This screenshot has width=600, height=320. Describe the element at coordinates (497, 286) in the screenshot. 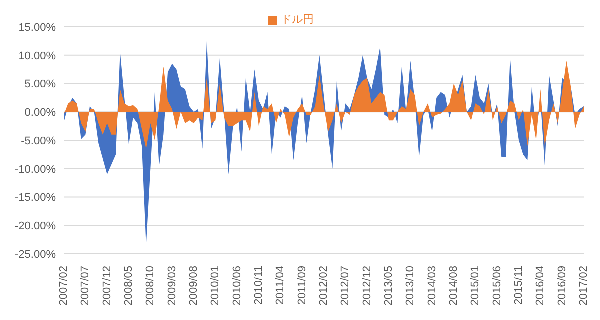

I see `x-tick-label: 2015/06` at that location.